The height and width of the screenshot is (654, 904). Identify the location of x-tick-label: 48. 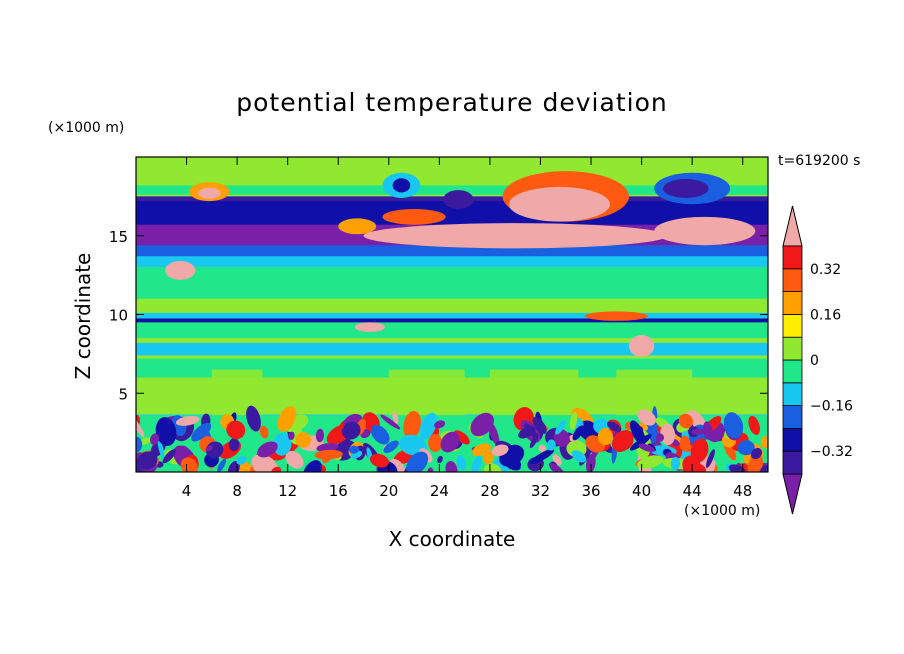
(742, 491).